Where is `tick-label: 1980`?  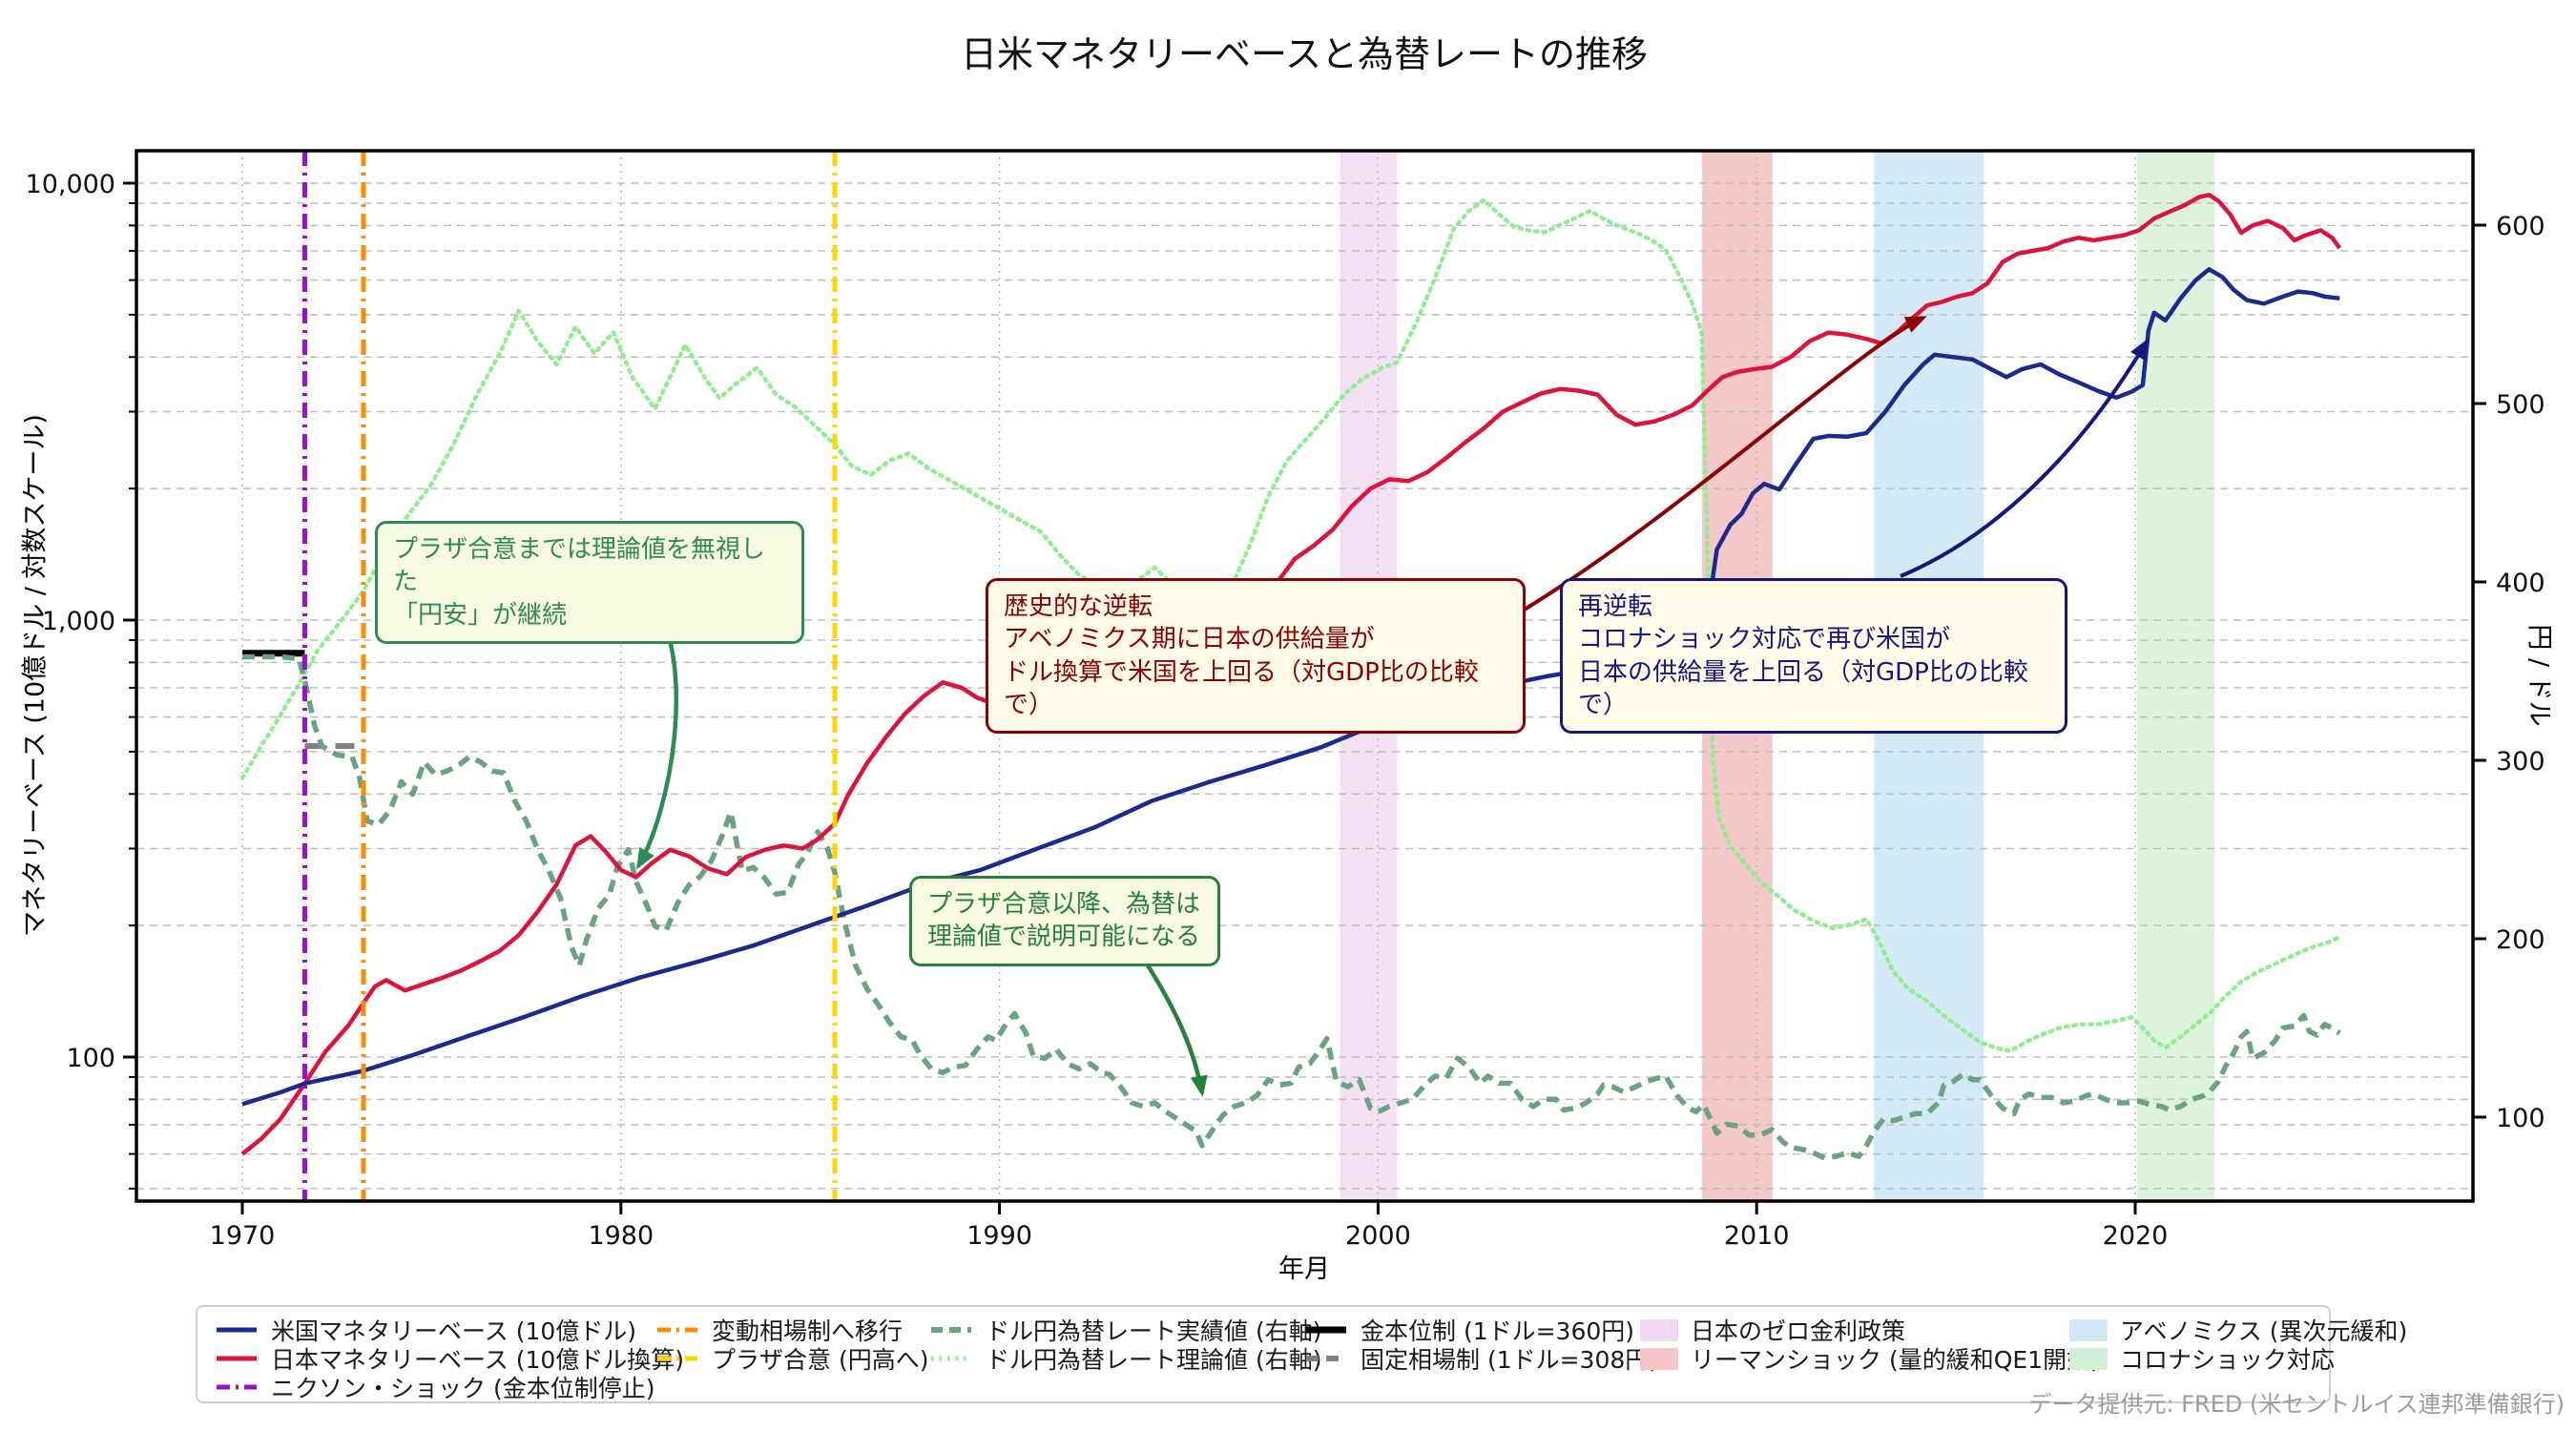 tick-label: 1980 is located at coordinates (621, 1236).